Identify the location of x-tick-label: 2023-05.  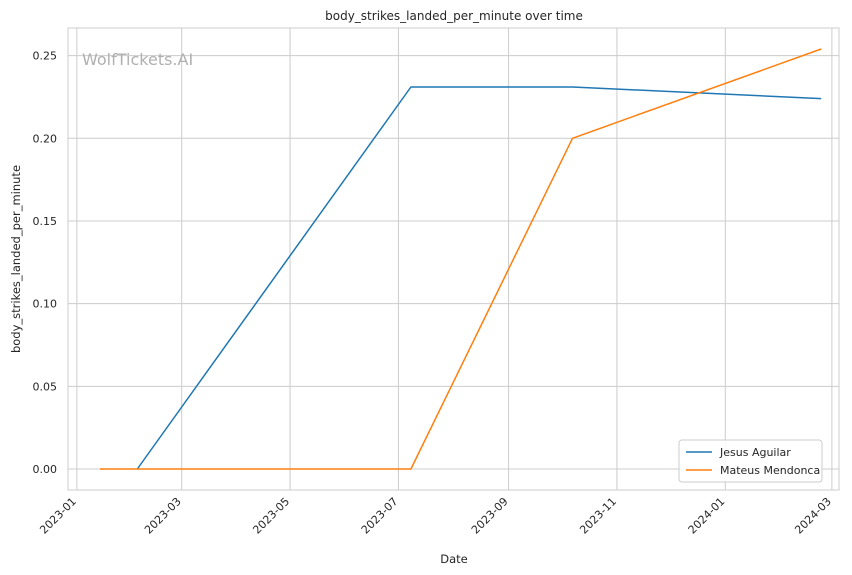
(271, 516).